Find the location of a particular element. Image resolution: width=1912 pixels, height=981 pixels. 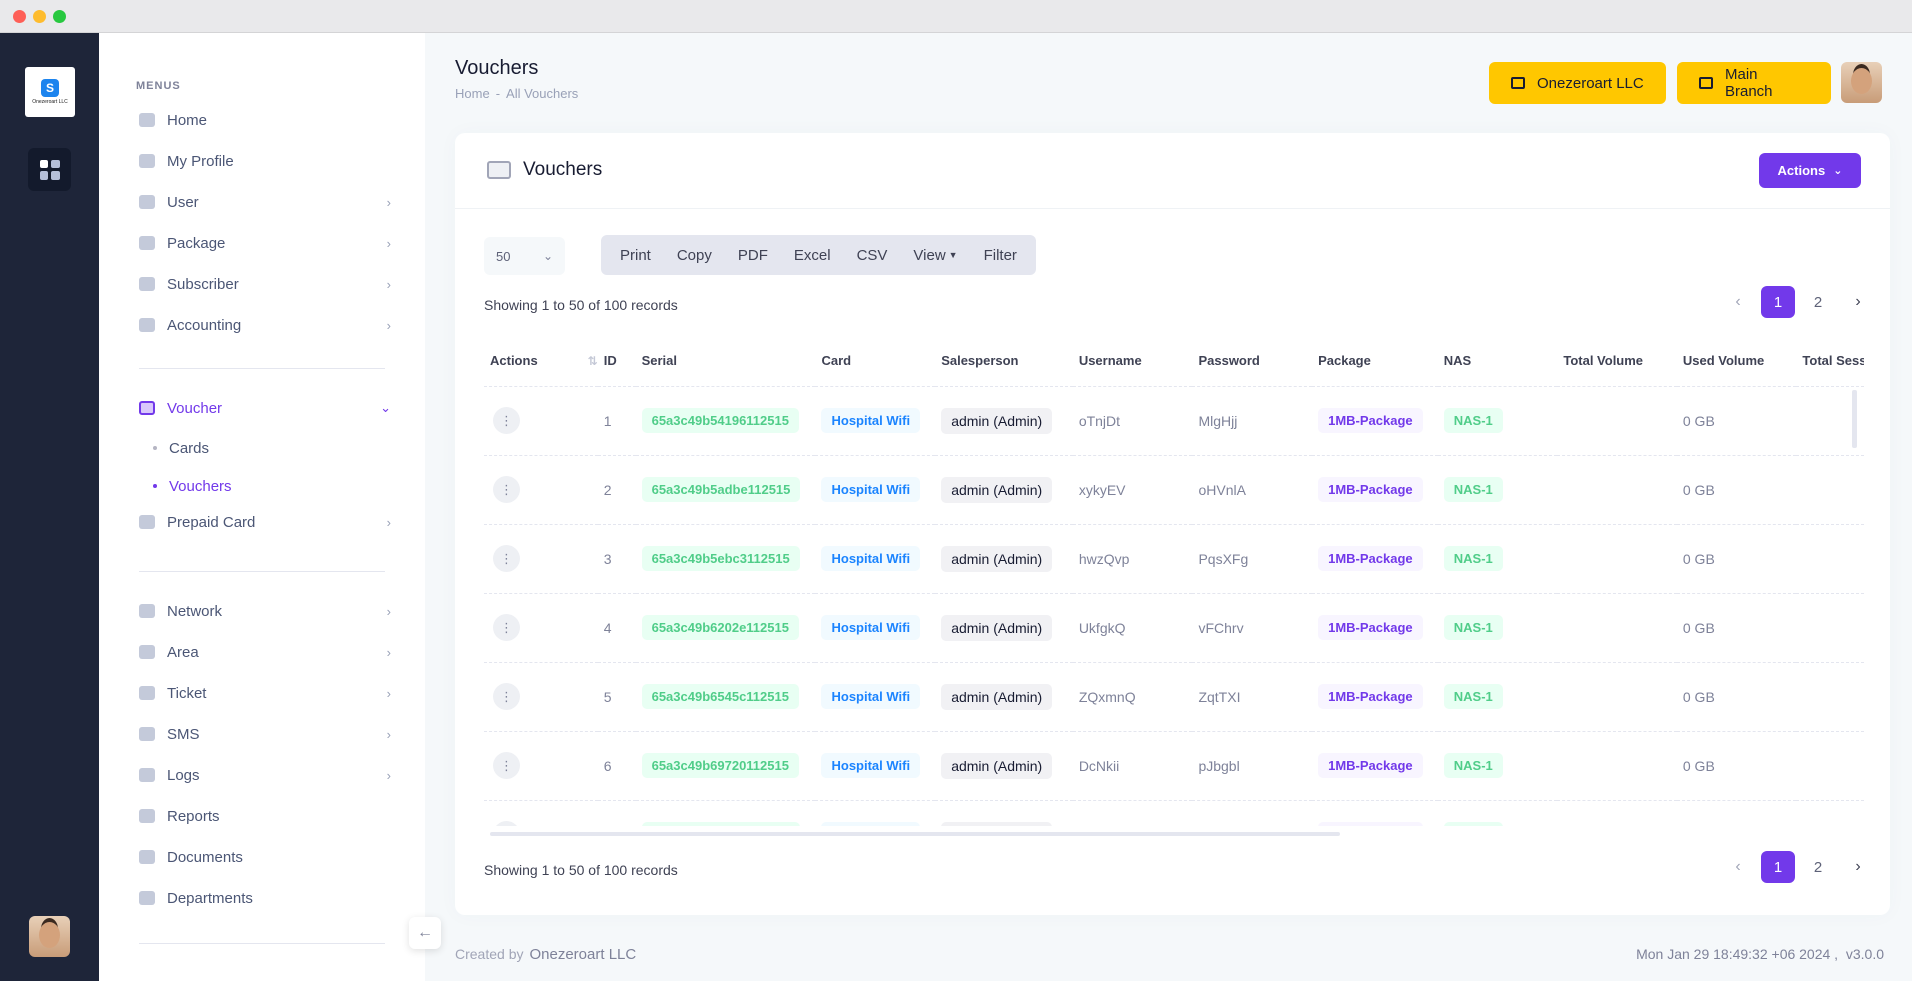

pdf-button: PDF is located at coordinates (752, 255).